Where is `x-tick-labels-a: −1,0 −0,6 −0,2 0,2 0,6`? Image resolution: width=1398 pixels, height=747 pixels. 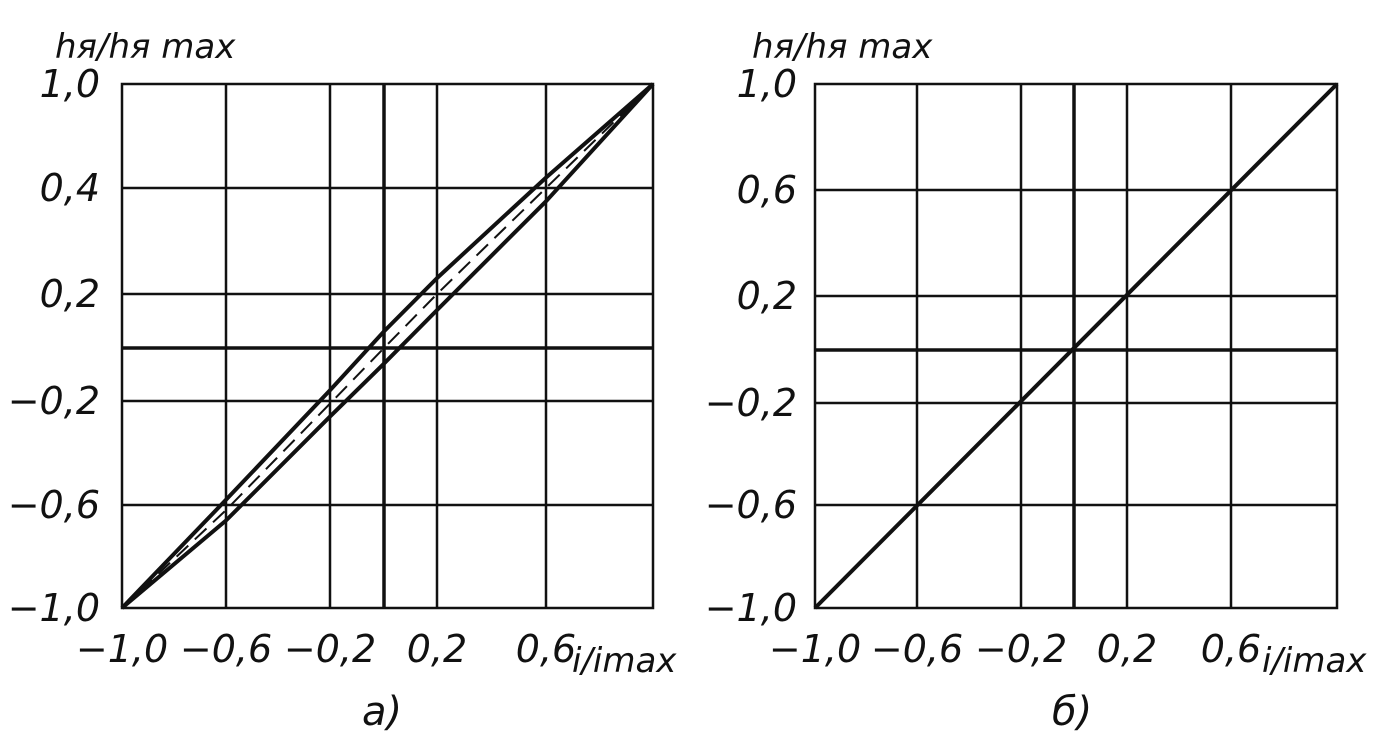
x-tick-labels-a: −1,0 −0,6 −0,2 0,2 0,6 is located at coordinates (326, 649).